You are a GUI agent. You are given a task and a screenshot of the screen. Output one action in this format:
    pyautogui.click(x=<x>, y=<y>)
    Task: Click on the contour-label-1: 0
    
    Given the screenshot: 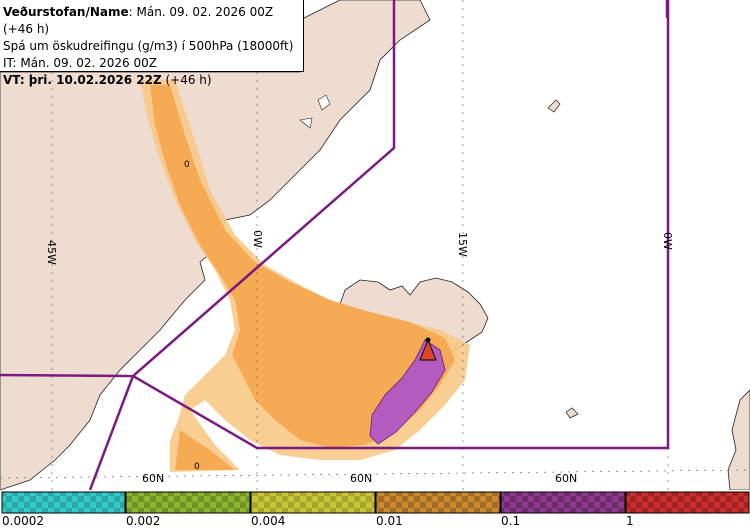 What is the action you would take?
    pyautogui.click(x=187, y=165)
    